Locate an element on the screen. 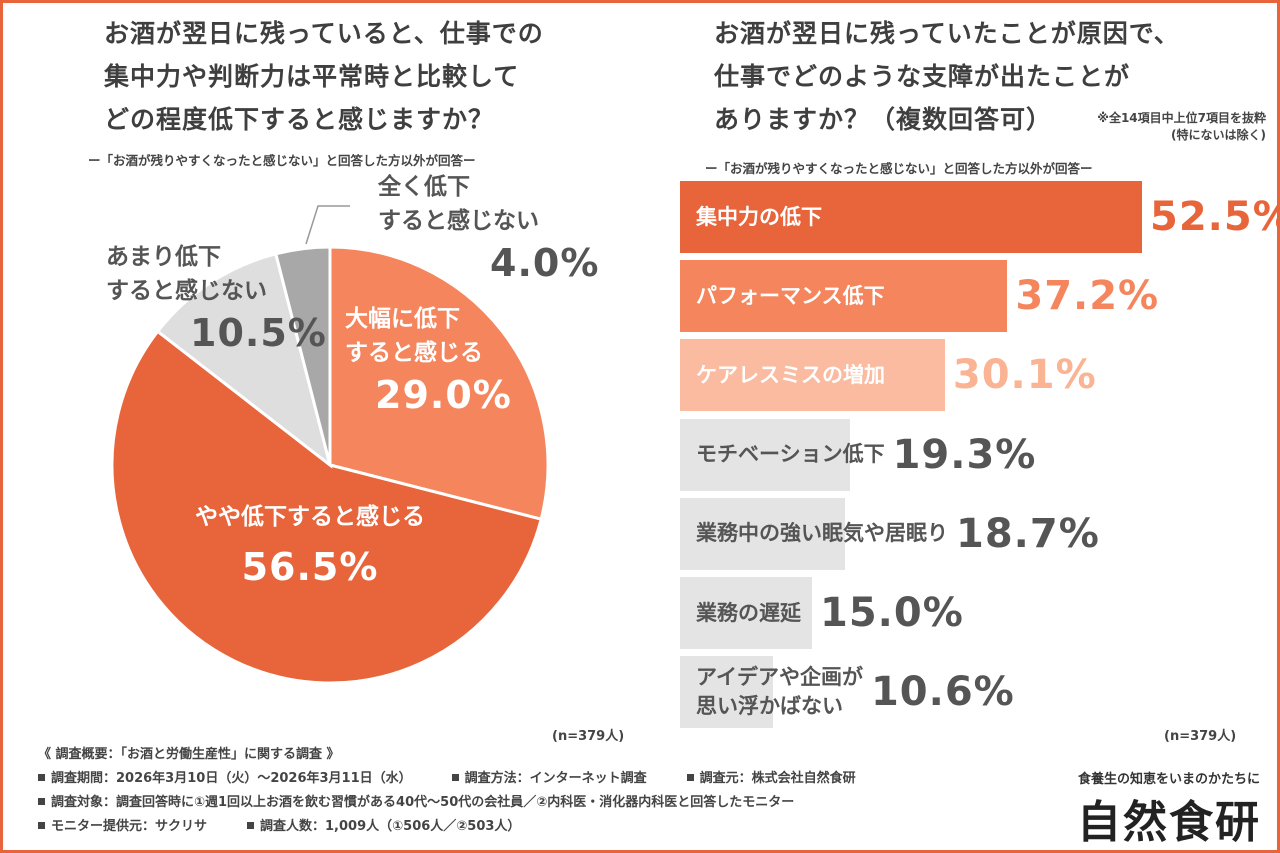 The height and width of the screenshot is (853, 1280). note-line: ※全14項目中上位7項目を抜粋 is located at coordinates (1181, 118).